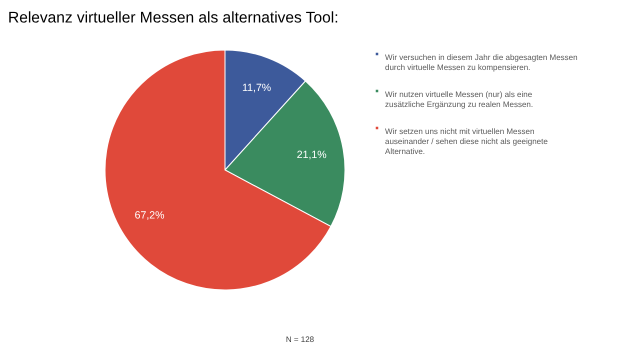 The width and height of the screenshot is (620, 349). Describe the element at coordinates (257, 88) in the screenshot. I see `data-label: 11,7%` at that location.